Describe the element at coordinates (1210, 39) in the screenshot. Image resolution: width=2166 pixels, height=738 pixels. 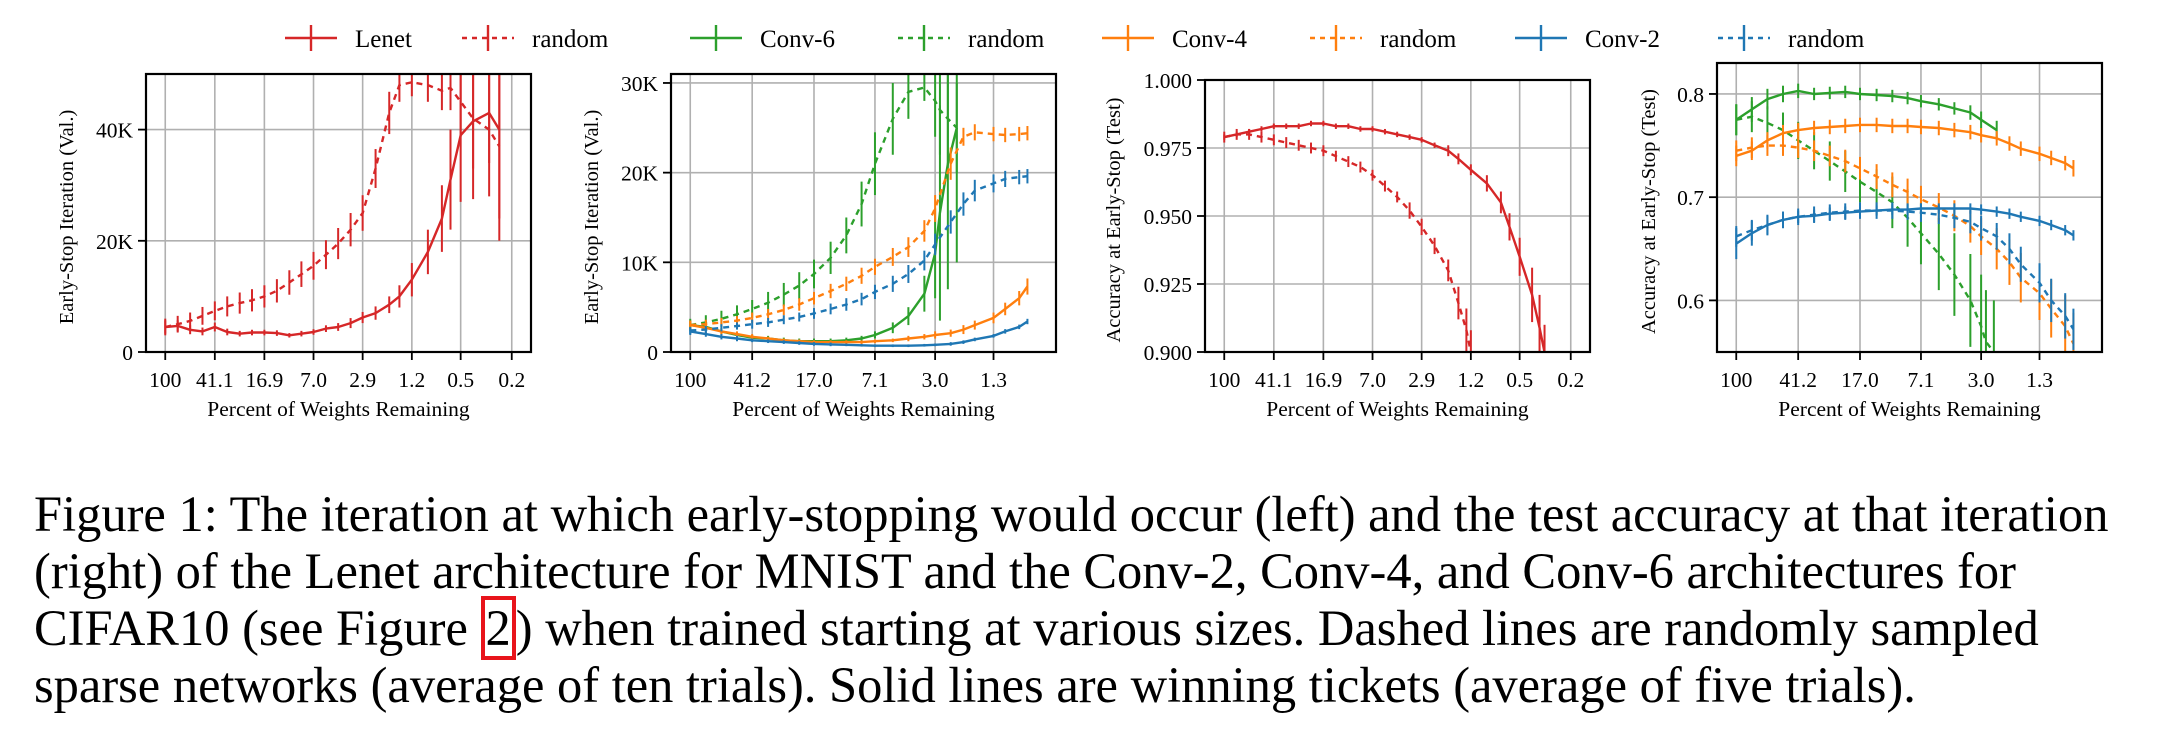
I see `legend-label: Conv-4` at that location.